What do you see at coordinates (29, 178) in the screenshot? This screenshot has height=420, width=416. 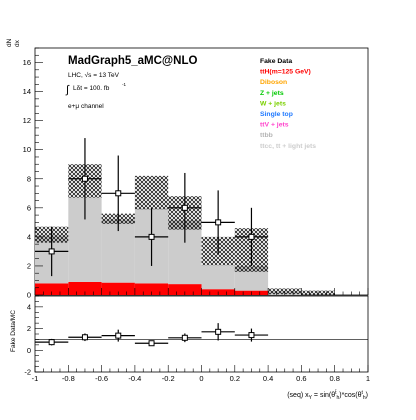 I see `main-ytick-label: 8` at bounding box center [29, 178].